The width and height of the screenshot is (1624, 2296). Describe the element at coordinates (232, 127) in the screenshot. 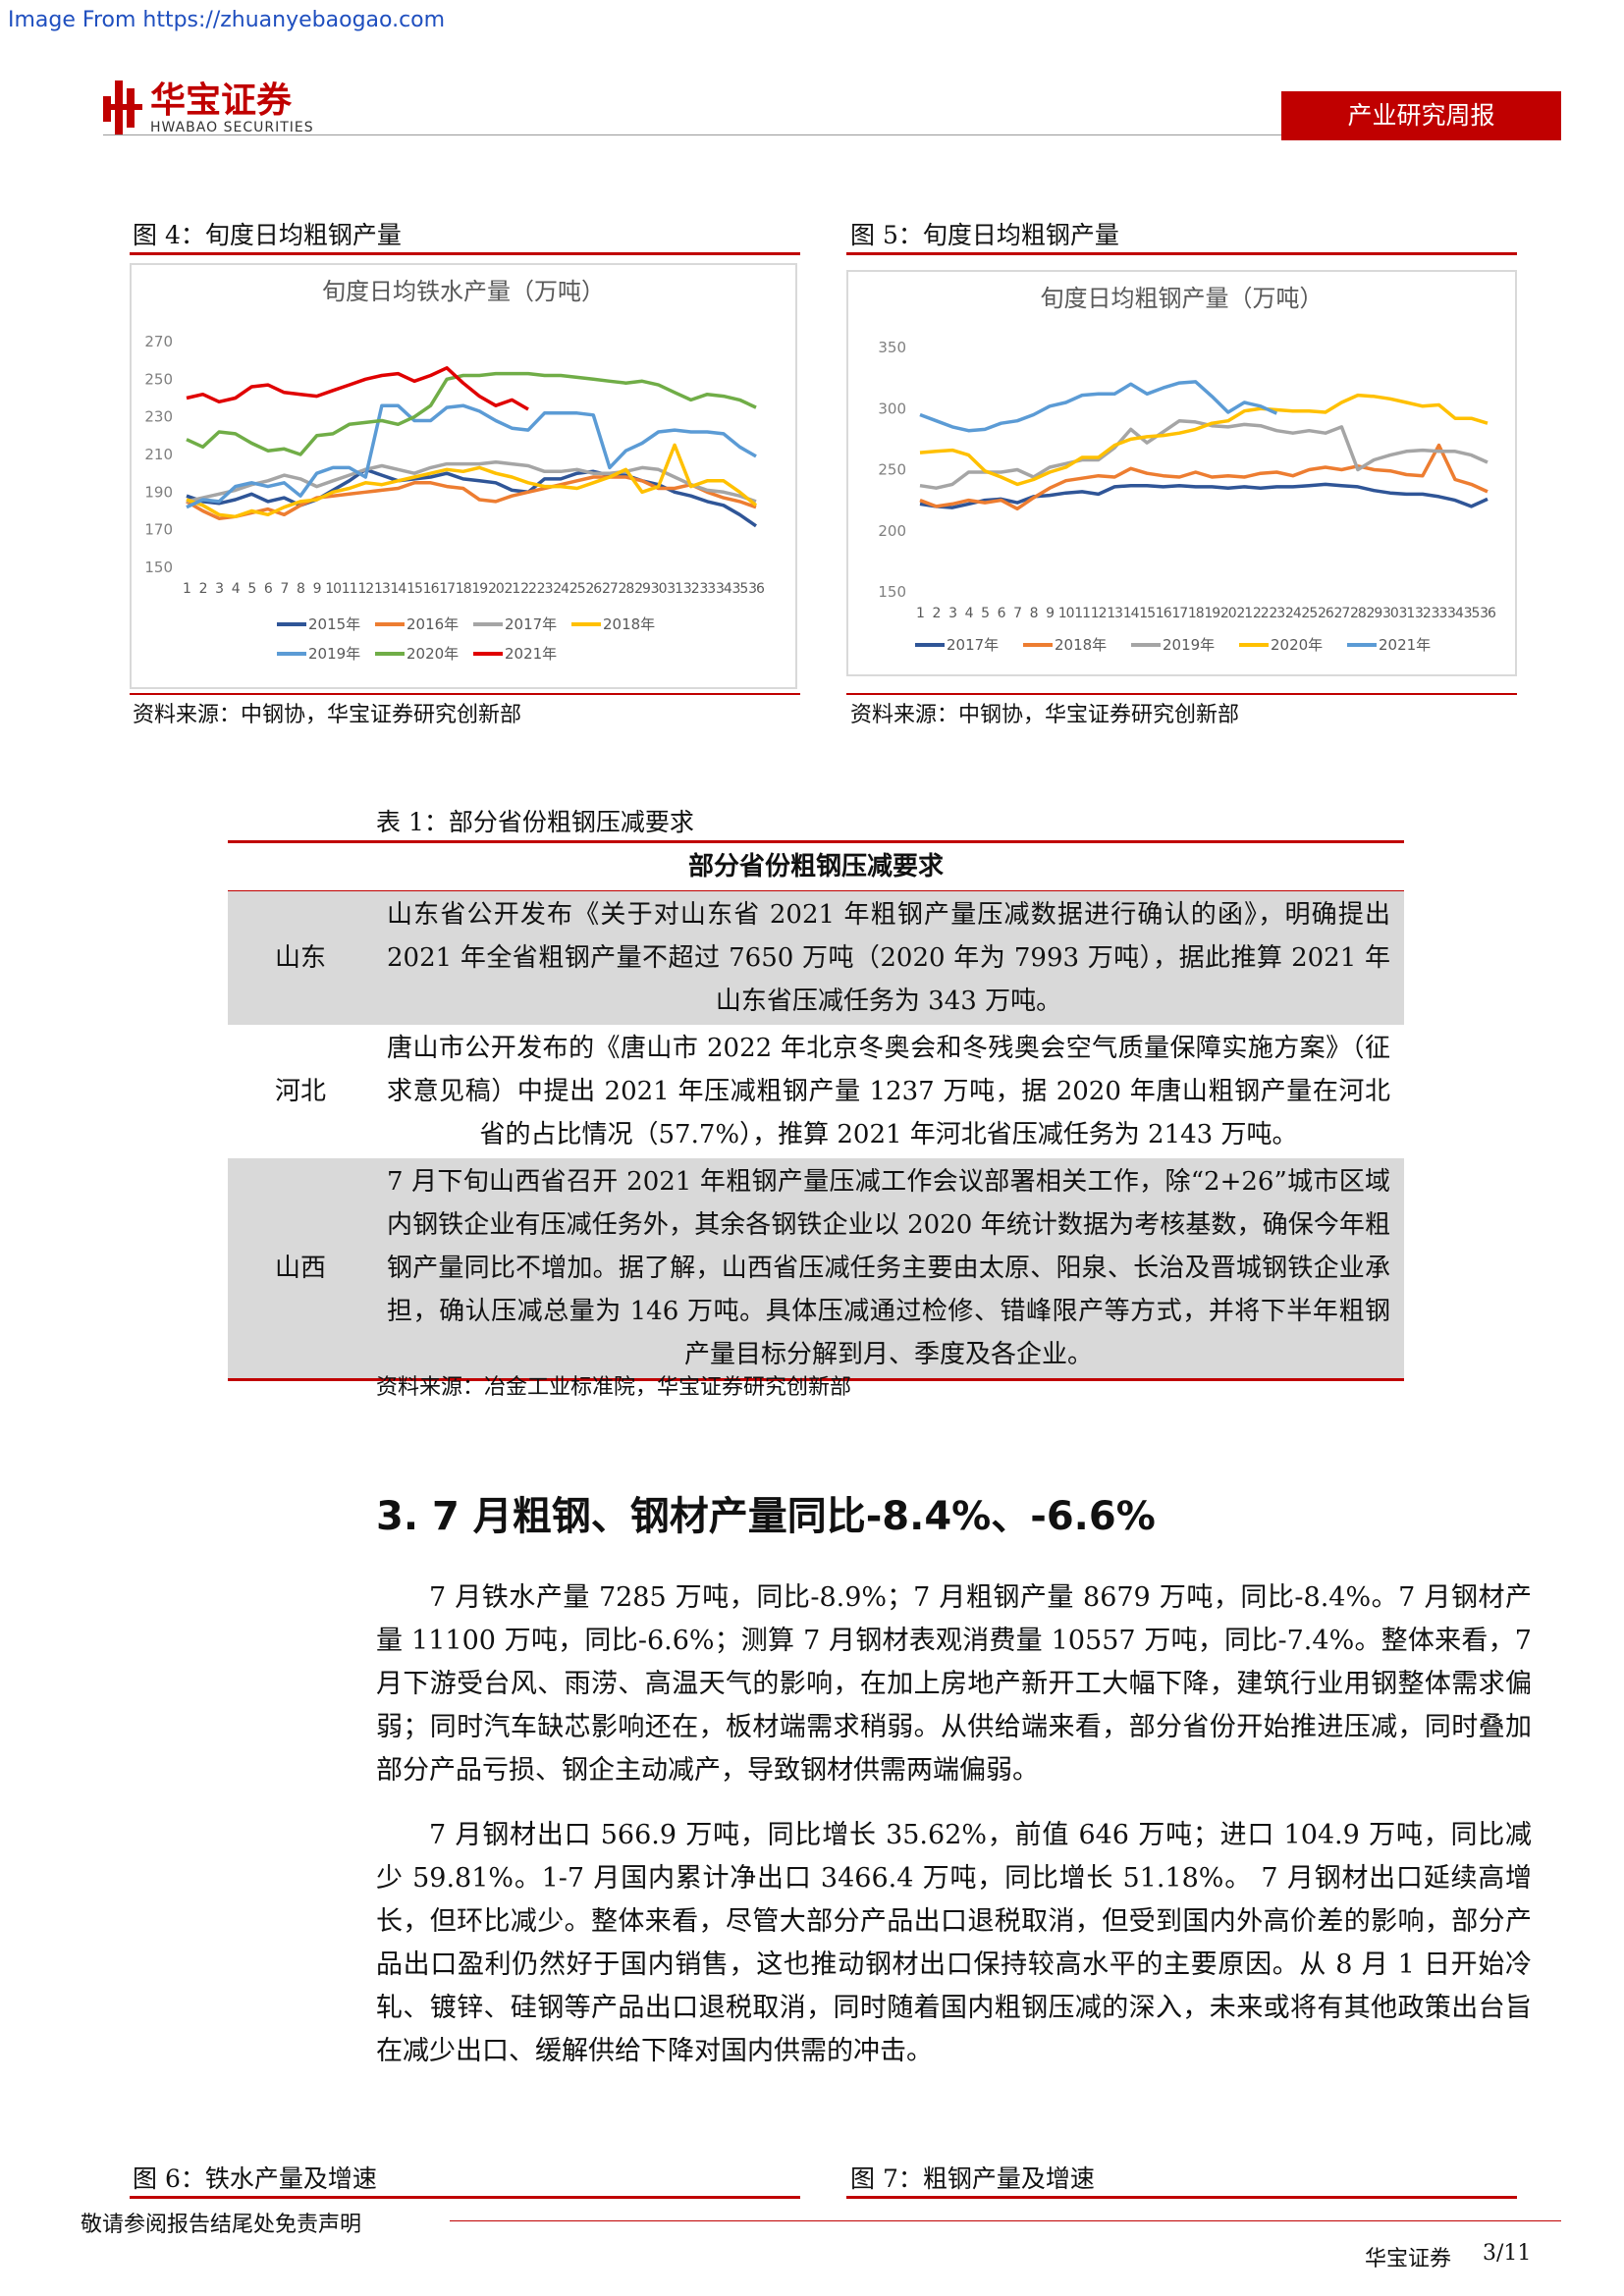

I see `logo-en: HWABAO SECURITIES` at that location.